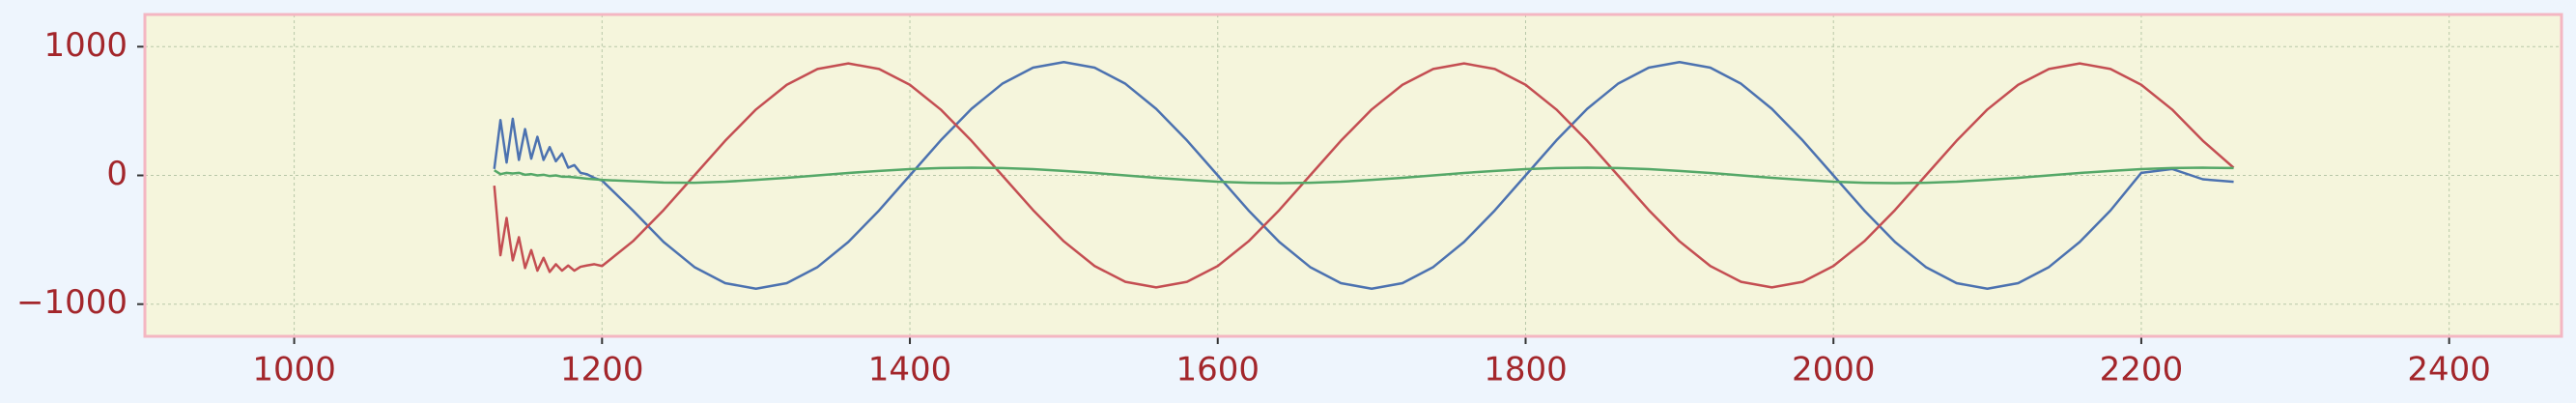  What do you see at coordinates (116, 174) in the screenshot?
I see `y-tick-label: 0` at bounding box center [116, 174].